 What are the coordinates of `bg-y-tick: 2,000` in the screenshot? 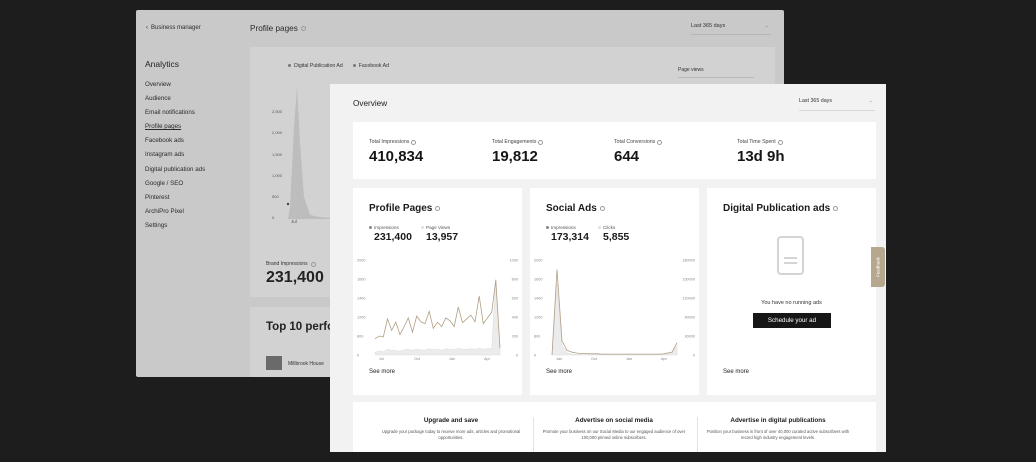 It's located at (277, 133).